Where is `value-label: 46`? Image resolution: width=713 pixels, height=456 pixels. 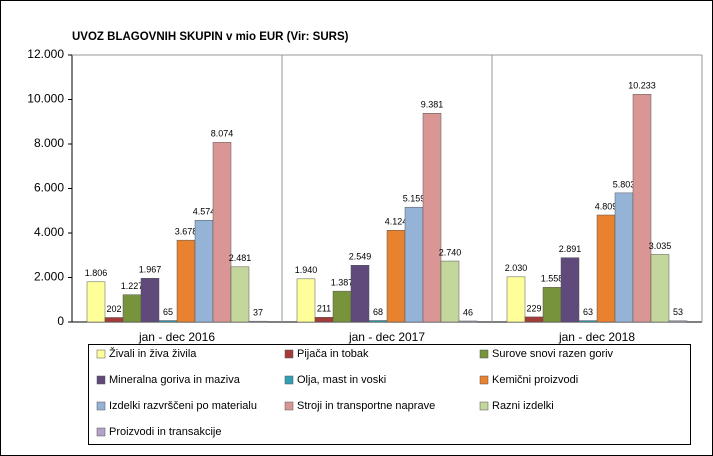
value-label: 46 is located at coordinates (468, 312).